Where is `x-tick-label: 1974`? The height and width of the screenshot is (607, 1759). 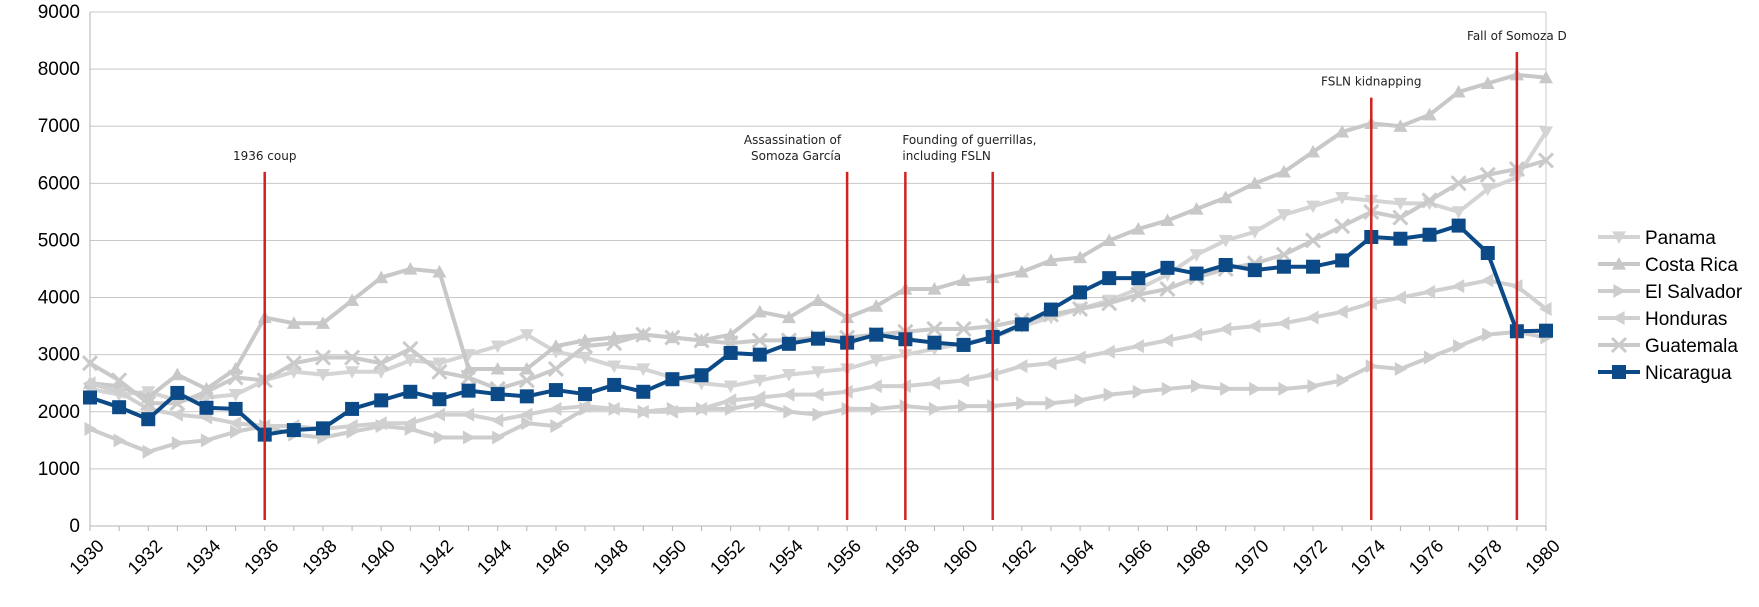 x-tick-label: 1974 is located at coordinates (1368, 557).